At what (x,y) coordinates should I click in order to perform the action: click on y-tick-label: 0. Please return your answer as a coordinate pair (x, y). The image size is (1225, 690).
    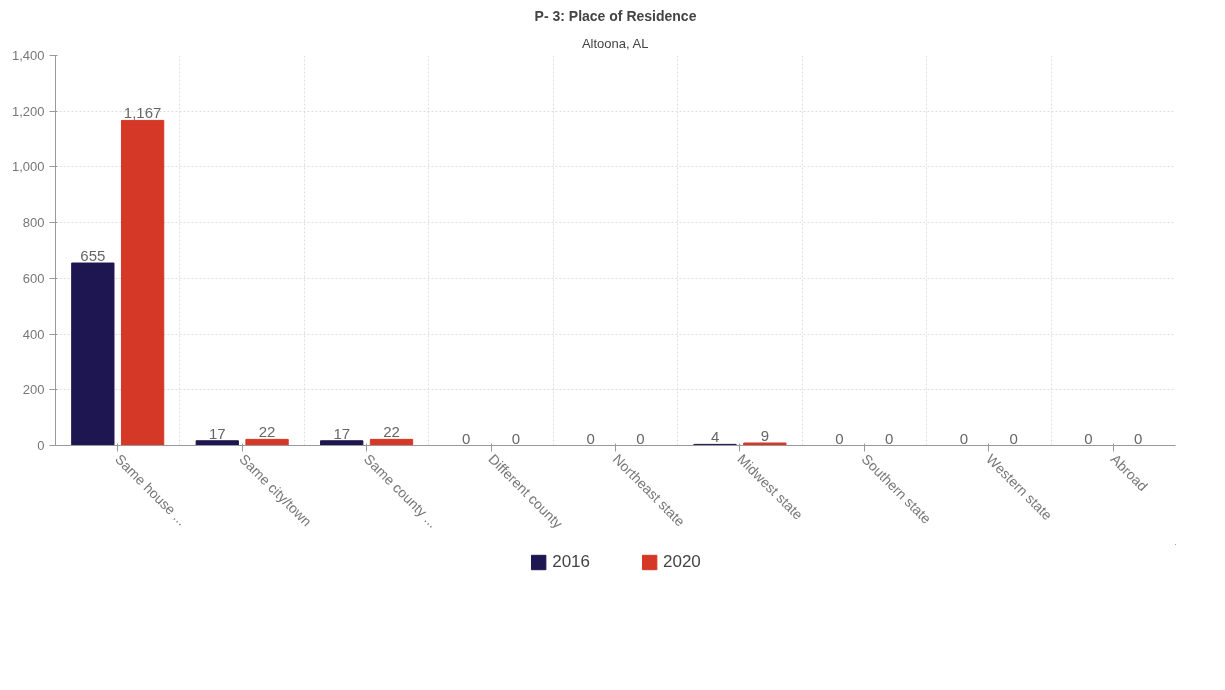
    Looking at the image, I should click on (41, 445).